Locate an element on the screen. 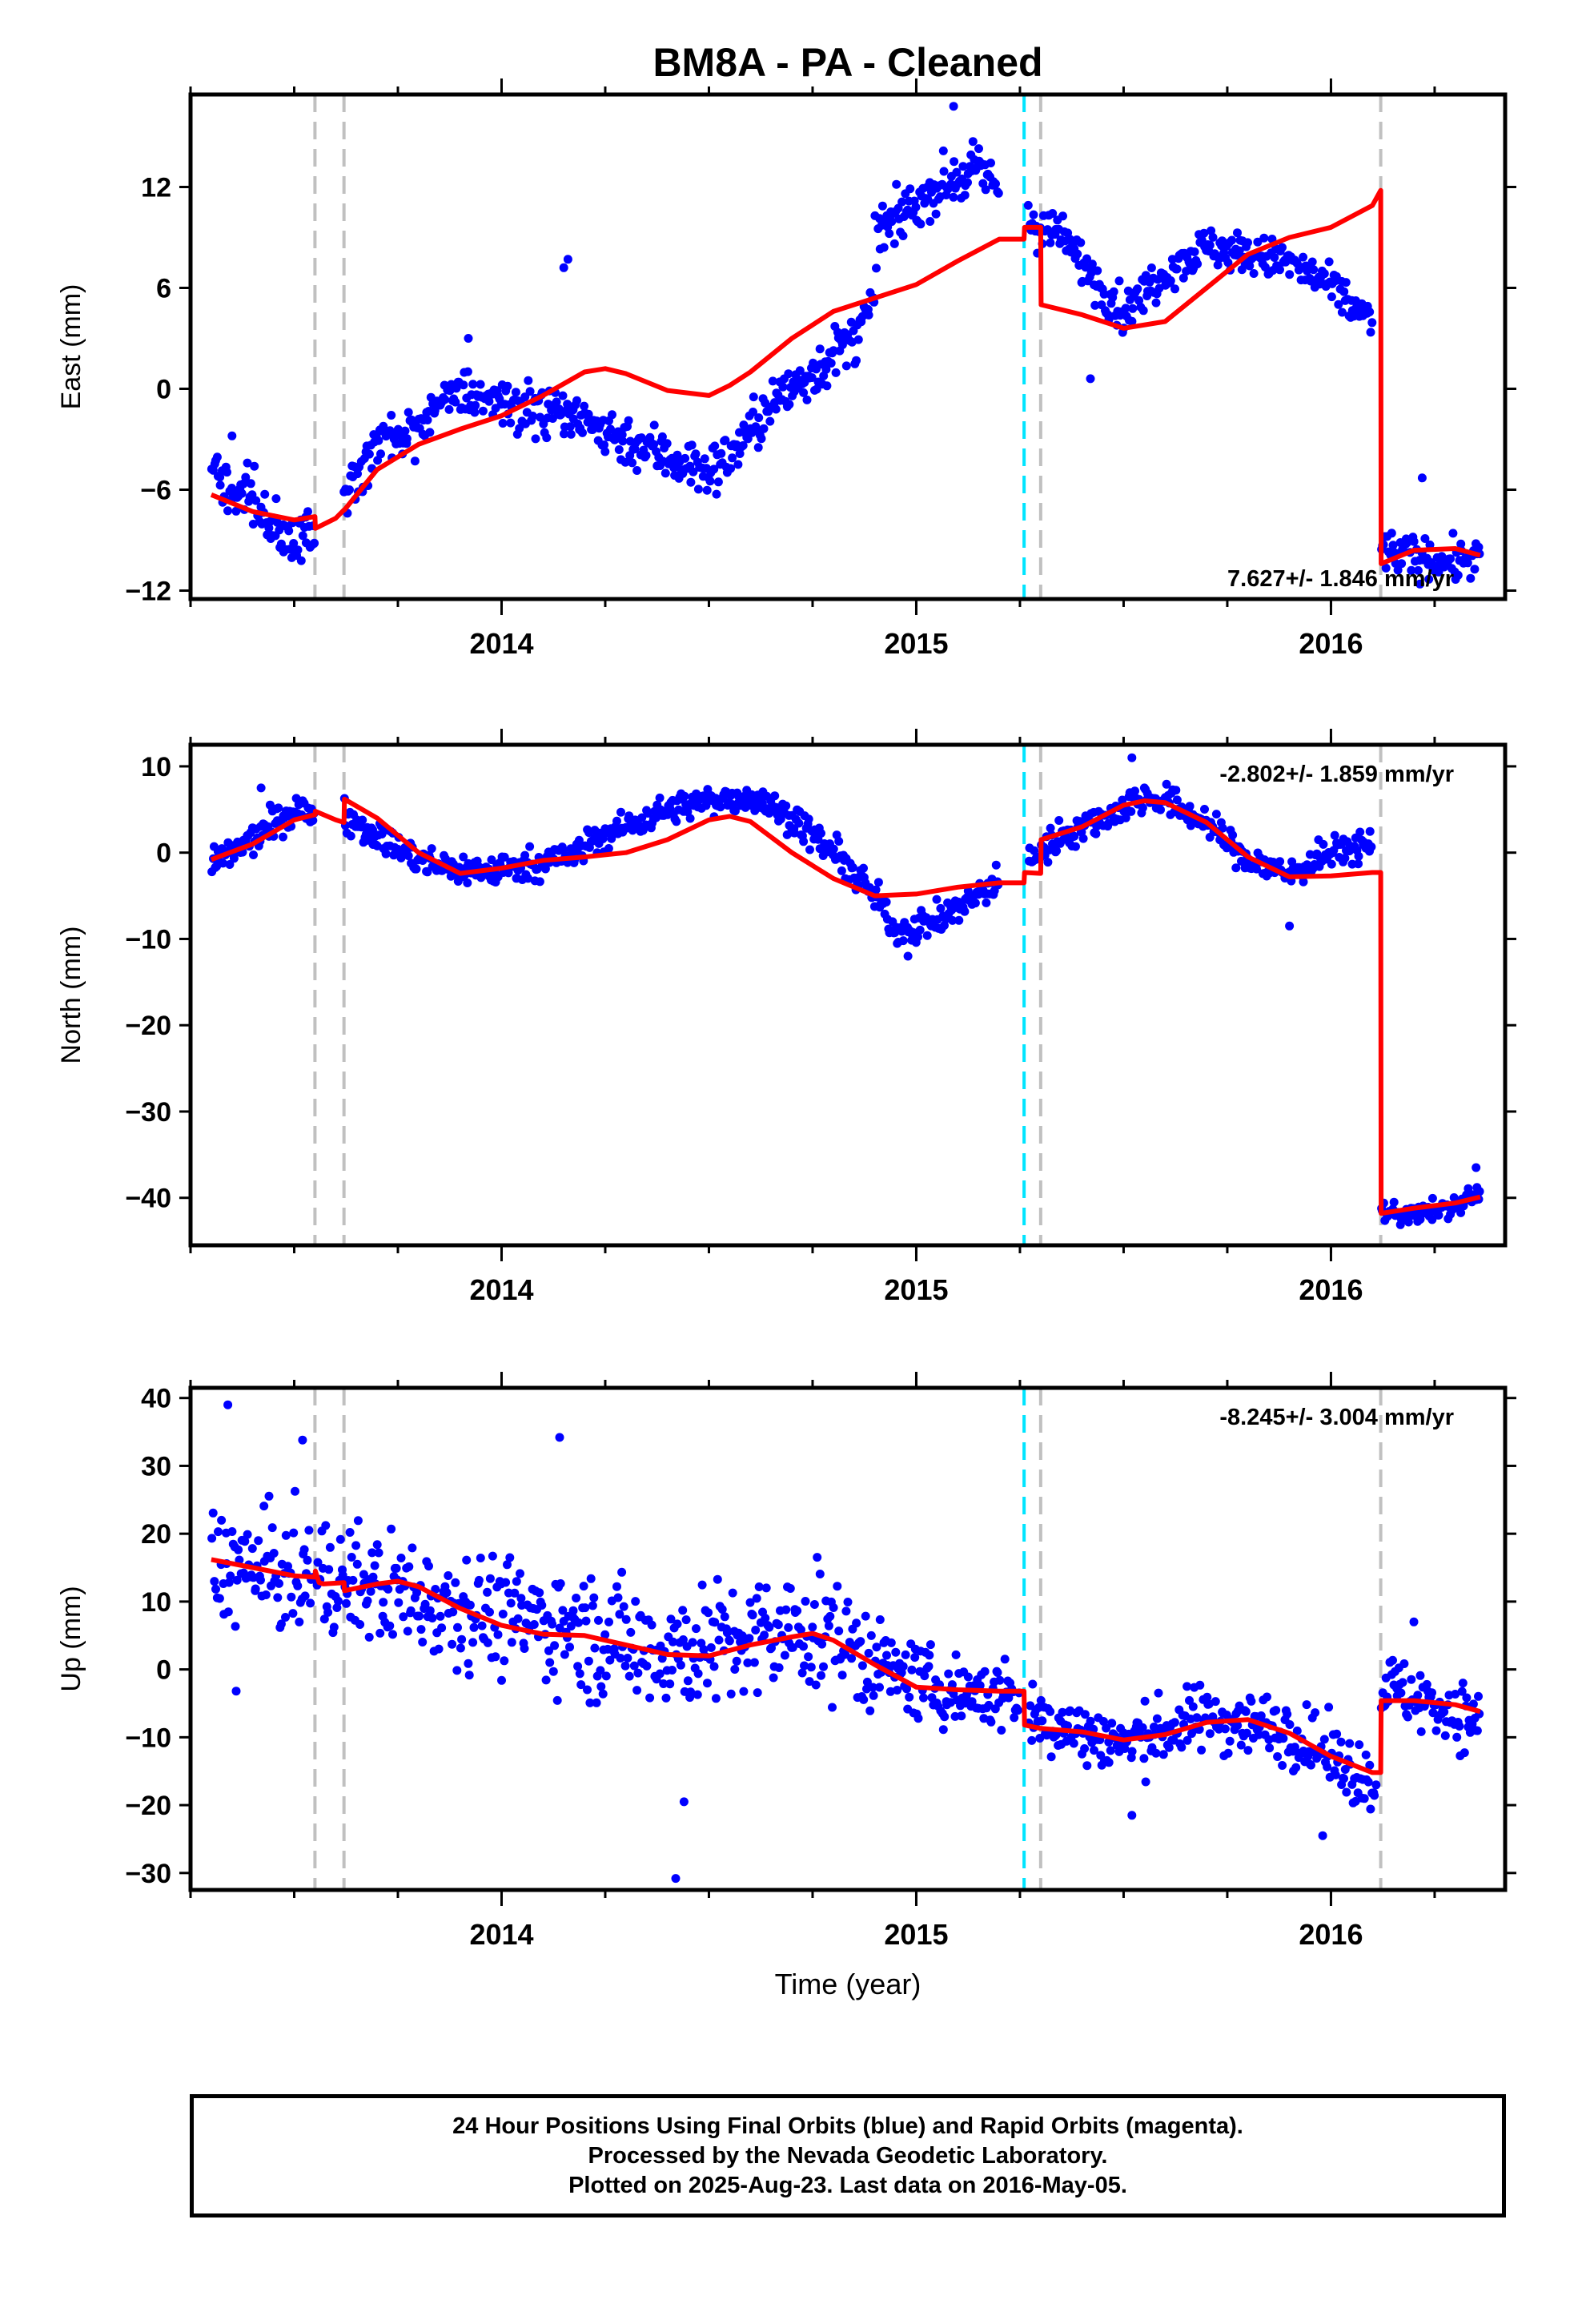  east-y-tick-label: 6 is located at coordinates (164, 289).